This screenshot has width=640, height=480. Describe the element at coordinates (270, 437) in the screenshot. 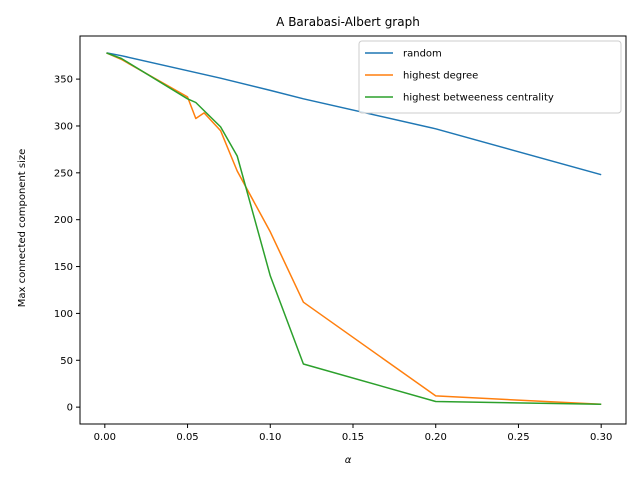

I see `x-tick-label: 0.10` at that location.